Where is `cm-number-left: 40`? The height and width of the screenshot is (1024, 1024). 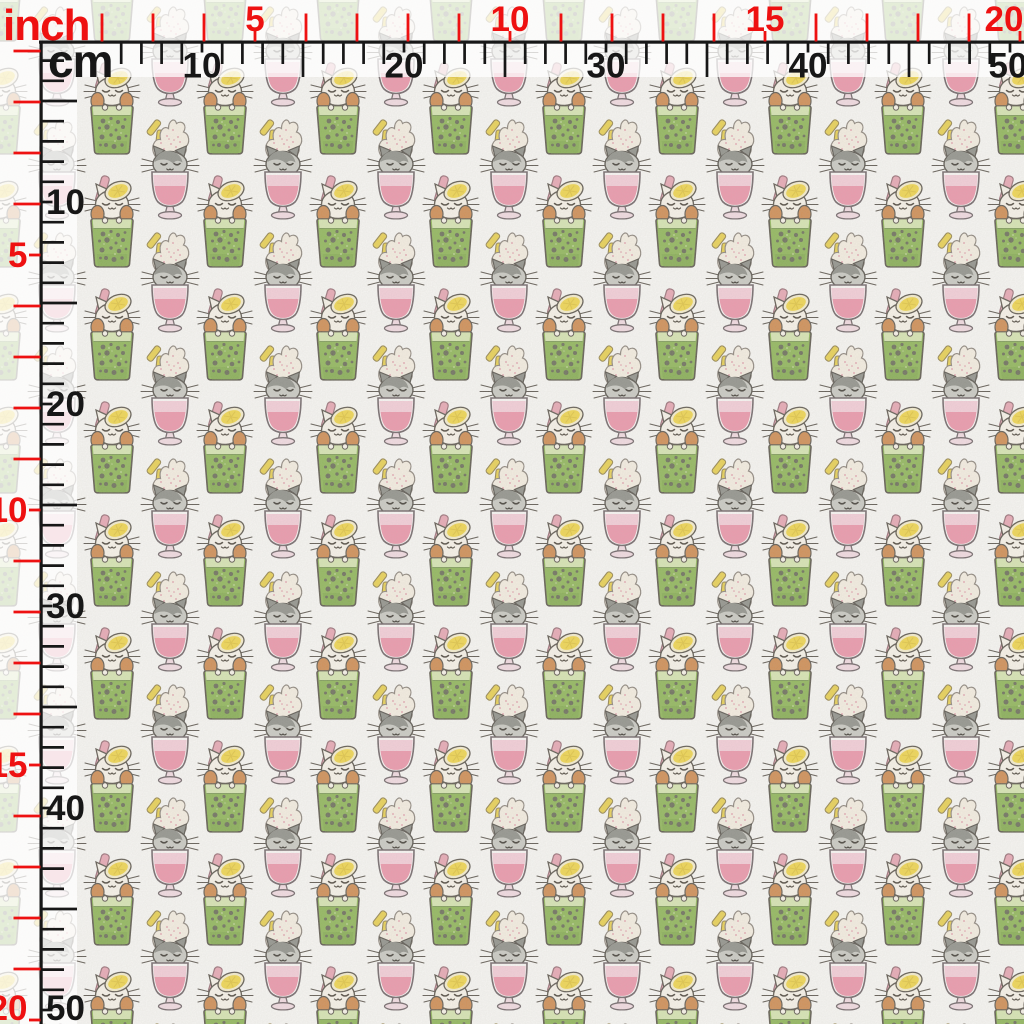 cm-number-left: 40 is located at coordinates (65, 808).